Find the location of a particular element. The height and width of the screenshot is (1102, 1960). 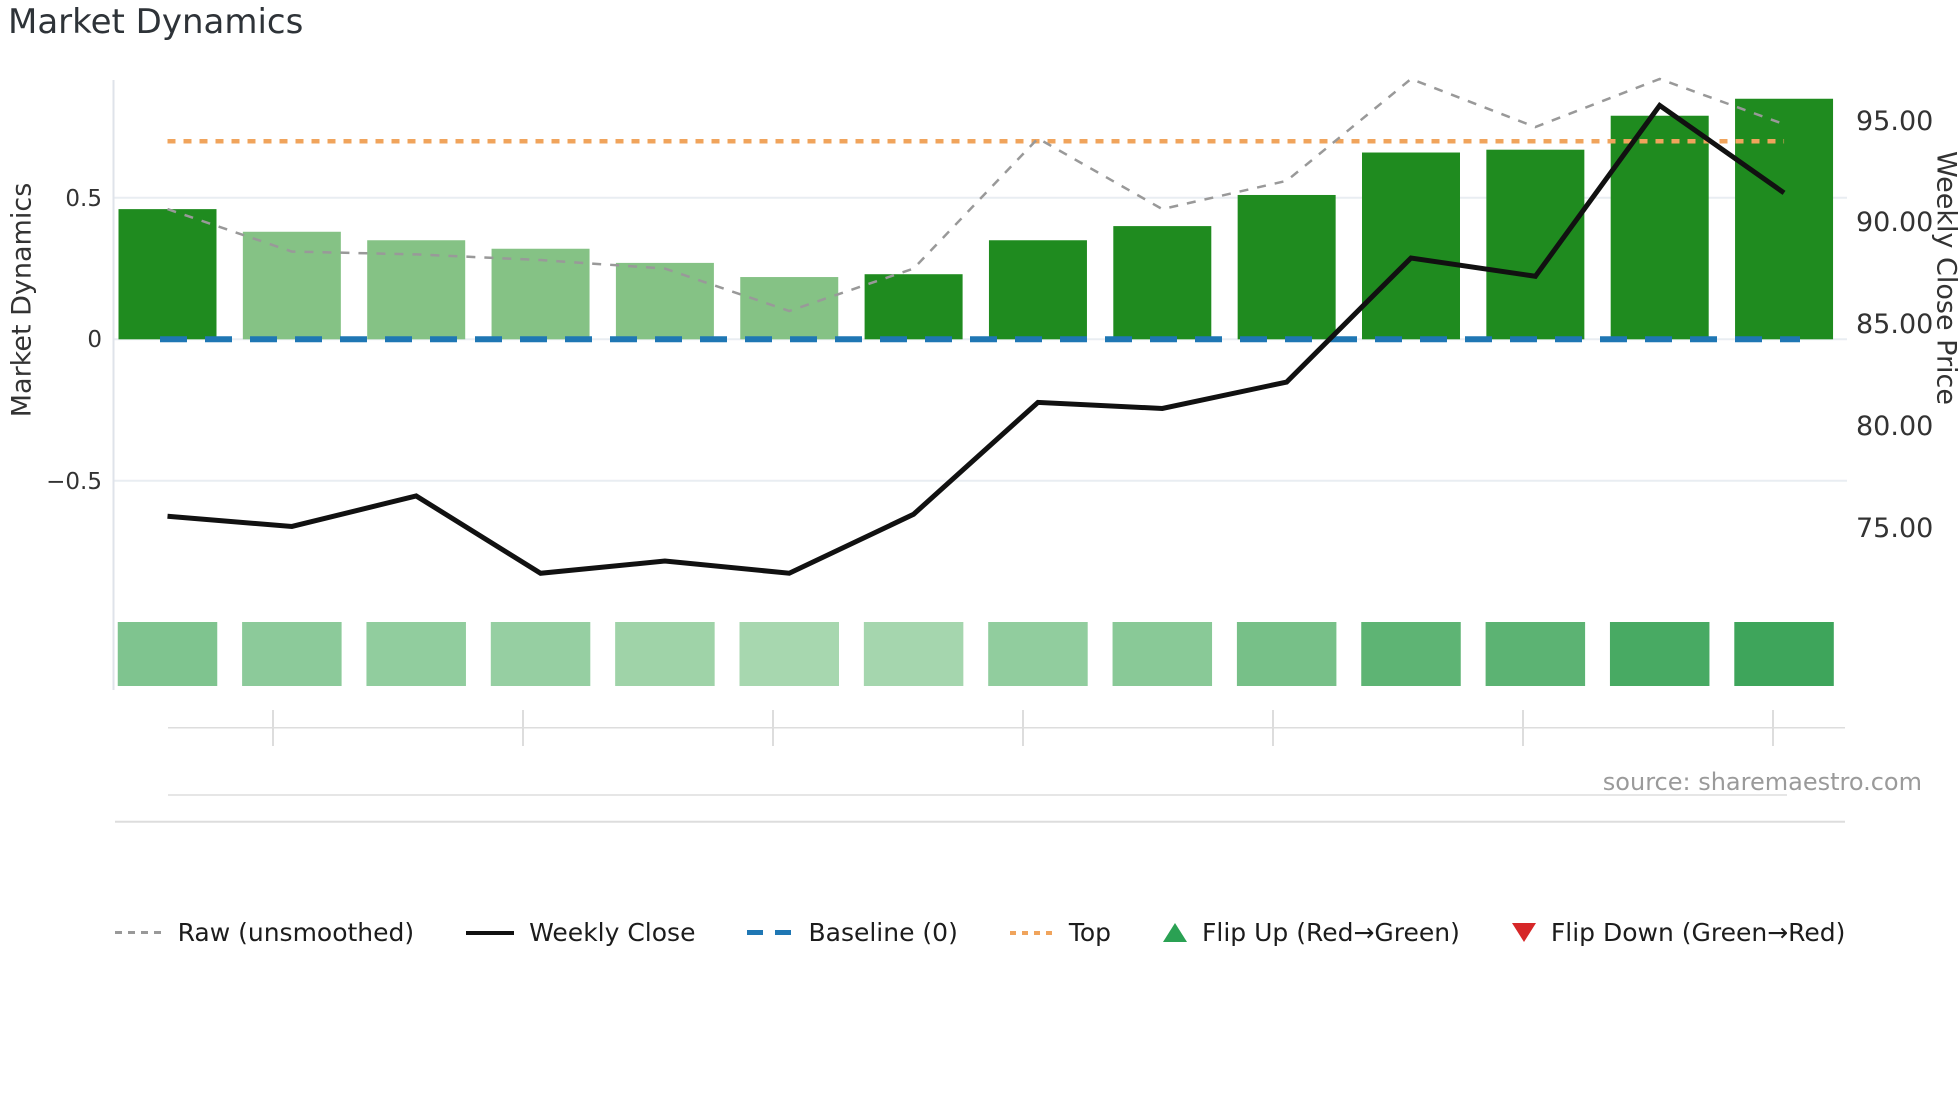

right-tick-75: 75.00 is located at coordinates (1895, 528).